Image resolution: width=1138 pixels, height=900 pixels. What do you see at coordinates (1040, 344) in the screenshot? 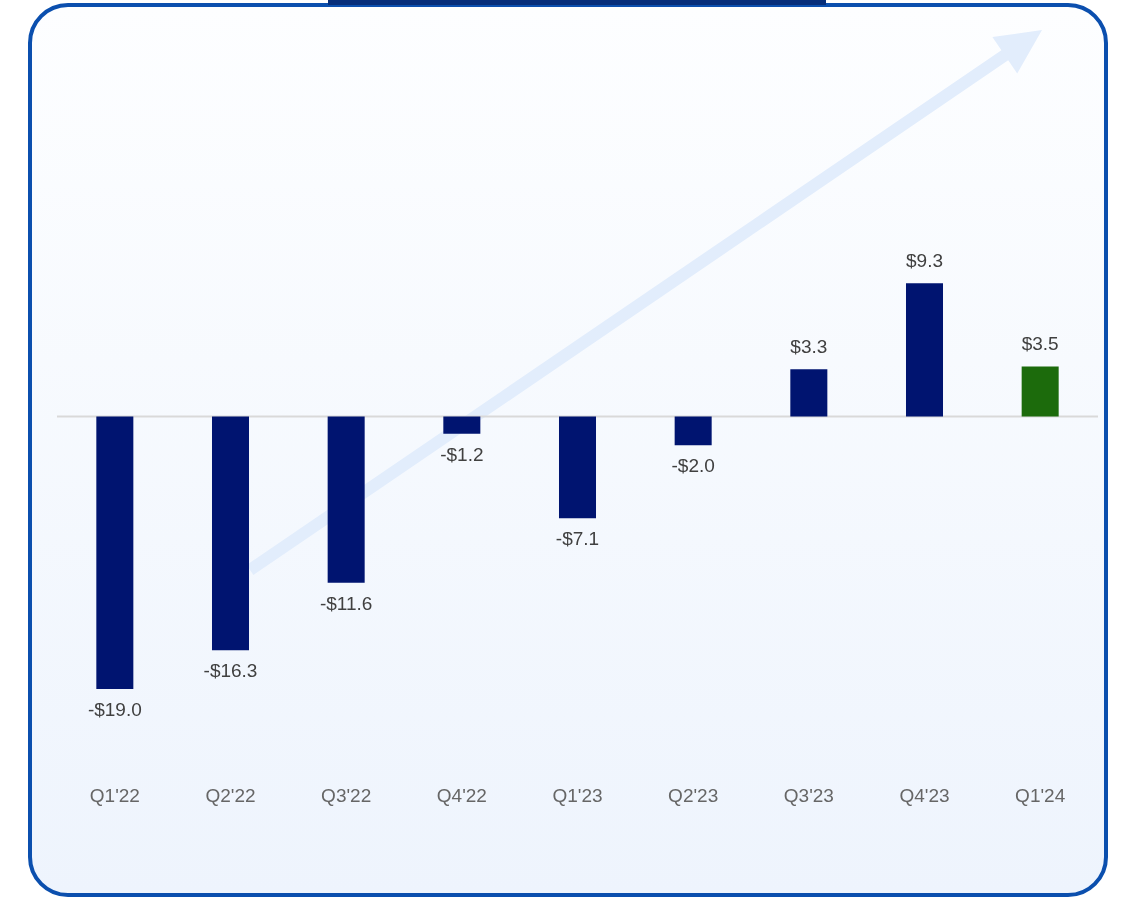
I see `data-label: $3.5` at bounding box center [1040, 344].